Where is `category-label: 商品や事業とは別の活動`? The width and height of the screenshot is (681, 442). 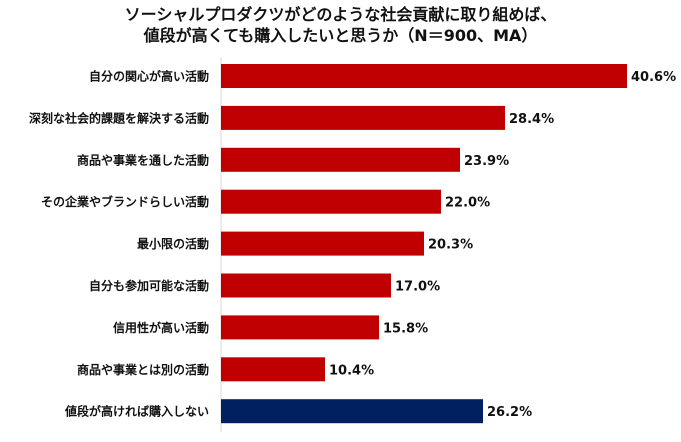 category-label: 商品や事業とは別の活動 is located at coordinates (143, 369).